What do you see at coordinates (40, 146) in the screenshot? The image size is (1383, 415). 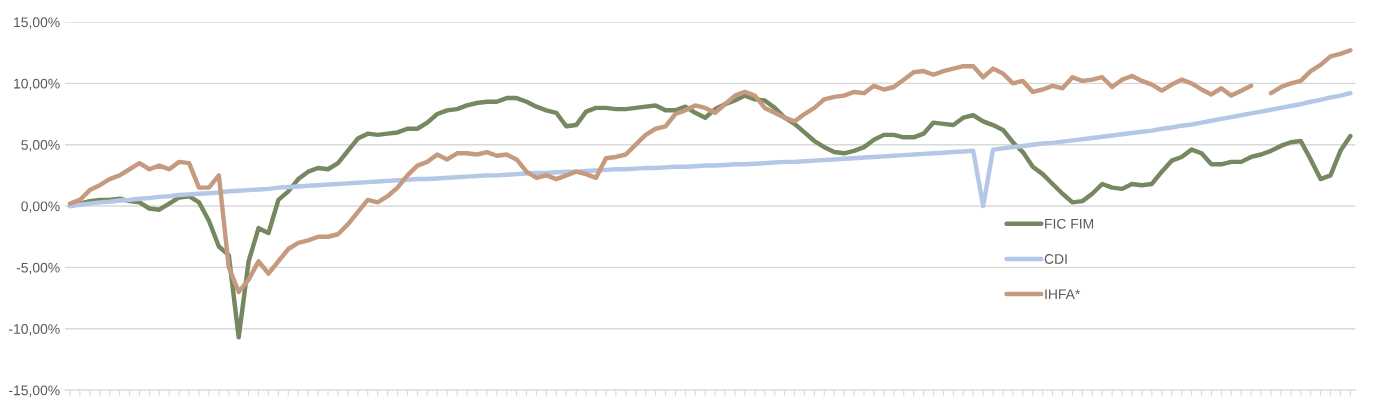 I see `y-tick-label: 5,00%` at bounding box center [40, 146].